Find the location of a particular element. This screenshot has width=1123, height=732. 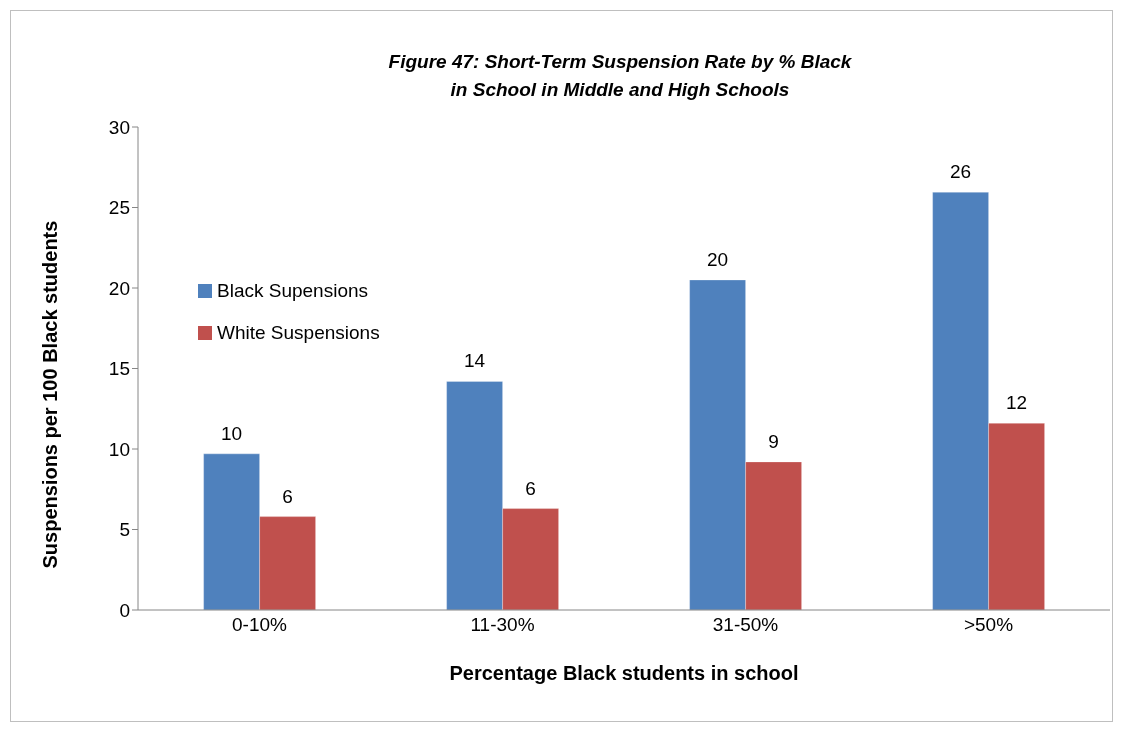

y-tick-label: 0 is located at coordinates (124, 610).